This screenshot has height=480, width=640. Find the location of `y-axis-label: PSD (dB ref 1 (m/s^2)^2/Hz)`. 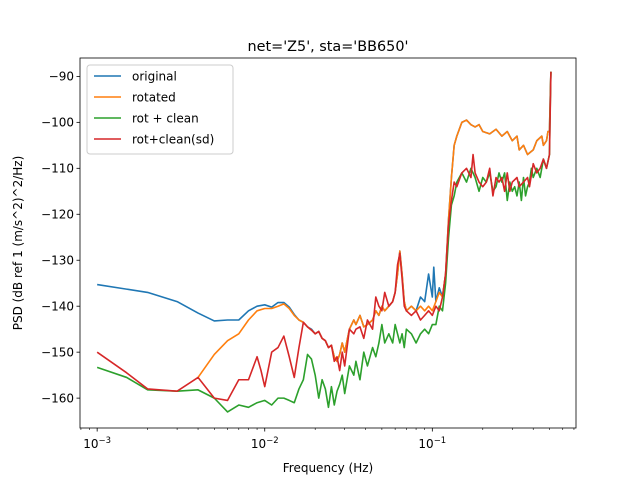

y-axis-label: PSD (dB ref 1 (m/s^2)^2/Hz) is located at coordinates (18, 243).